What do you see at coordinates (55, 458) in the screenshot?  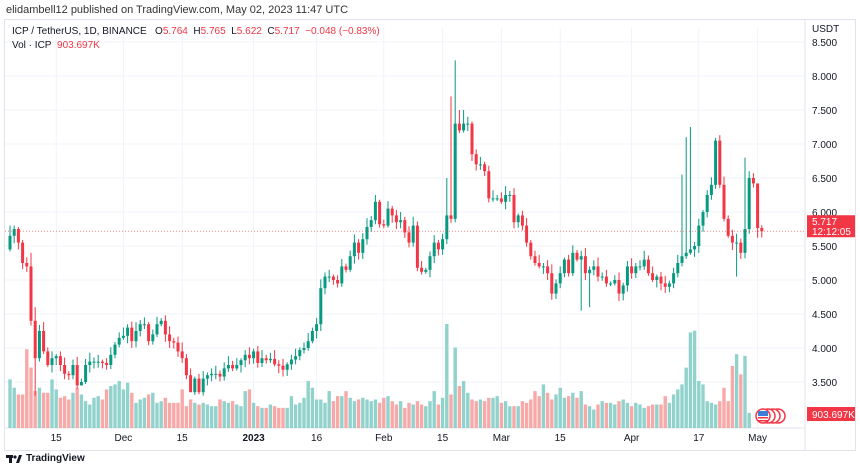 I see `tradingview-logo-text: TradingView` at bounding box center [55, 458].